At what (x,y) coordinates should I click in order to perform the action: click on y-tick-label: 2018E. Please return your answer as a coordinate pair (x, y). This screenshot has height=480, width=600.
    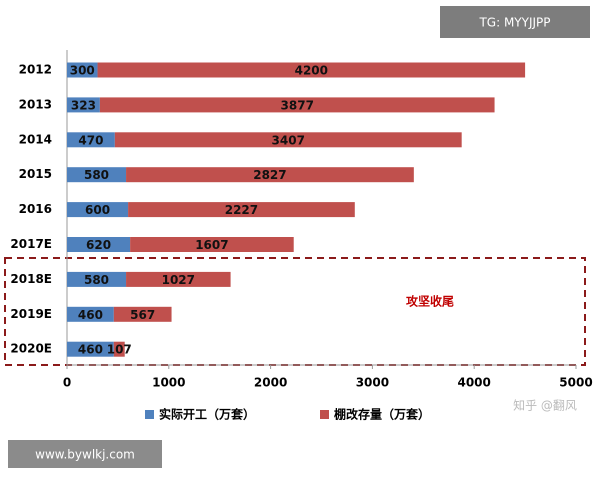
    Looking at the image, I should click on (31, 279).